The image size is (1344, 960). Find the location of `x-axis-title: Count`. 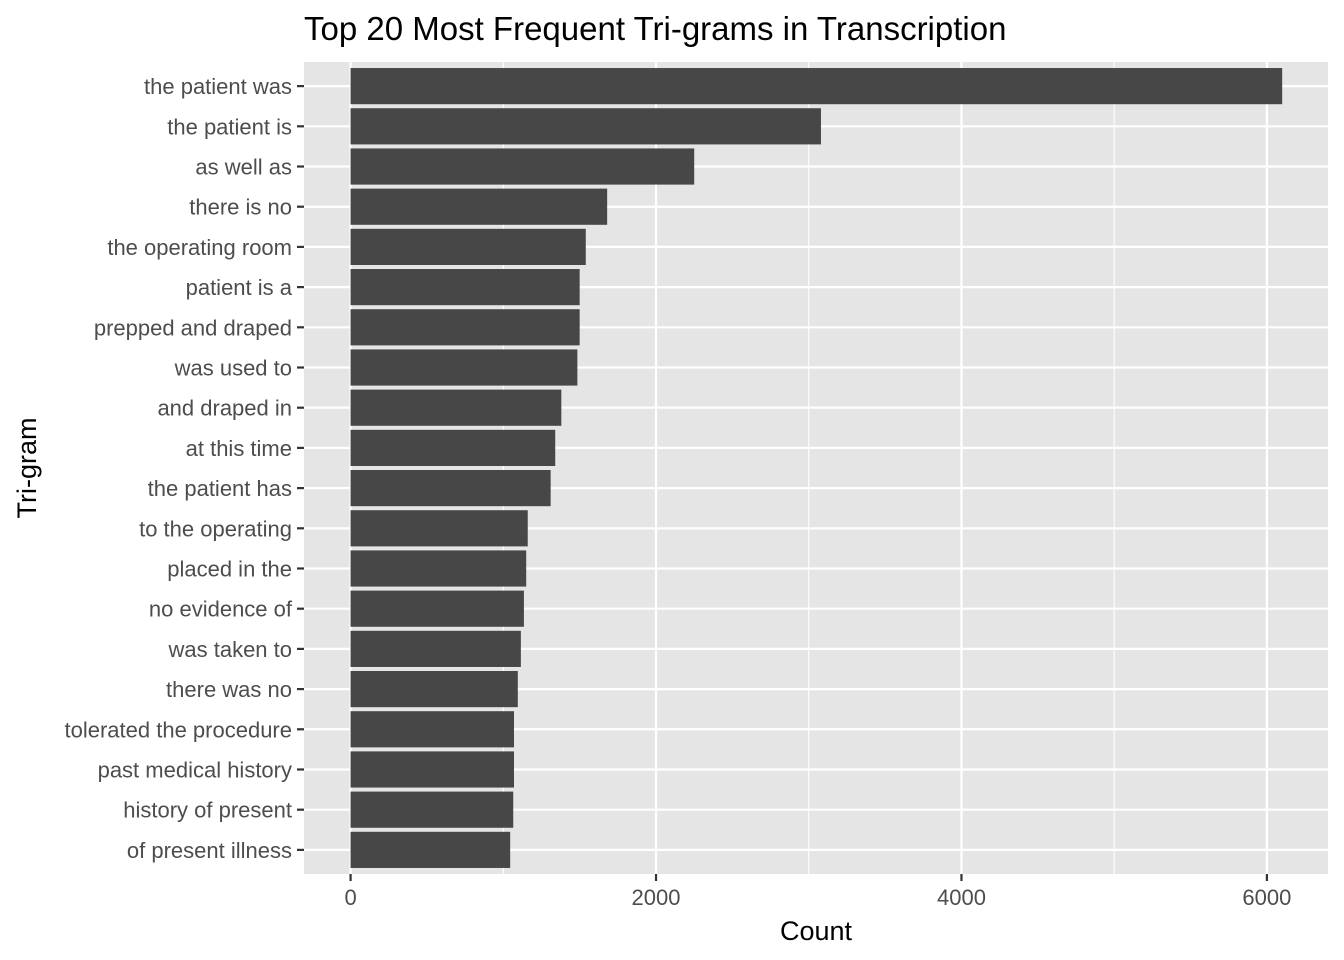

x-axis-title: Count is located at coordinates (816, 931).